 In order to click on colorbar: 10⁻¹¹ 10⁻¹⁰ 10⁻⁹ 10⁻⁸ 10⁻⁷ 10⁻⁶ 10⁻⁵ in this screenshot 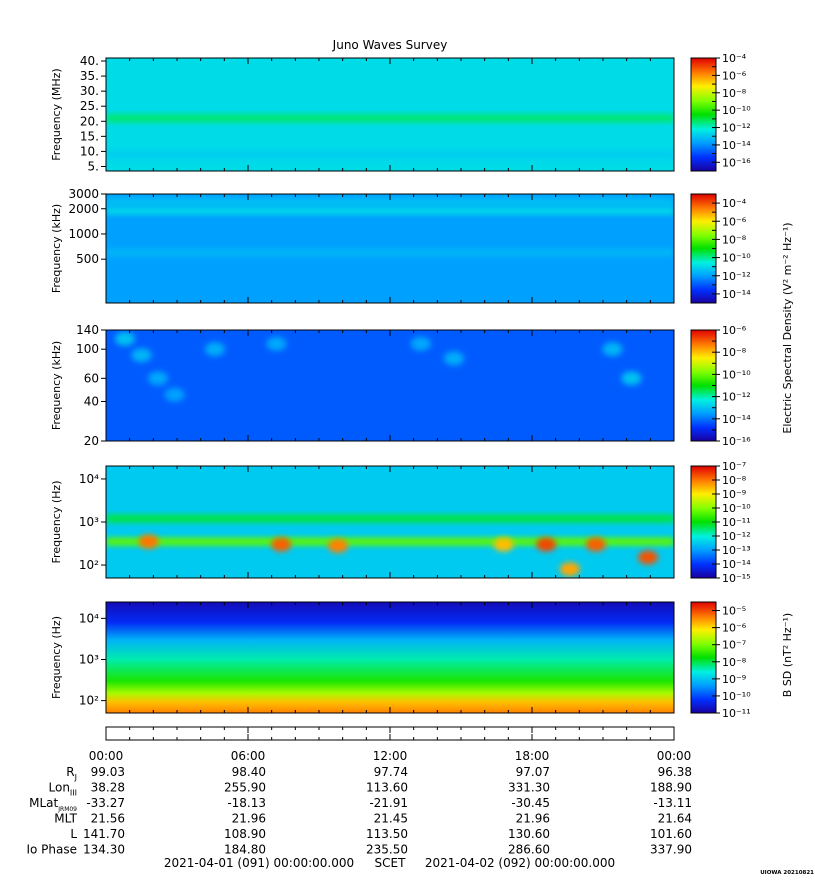, I will do `click(720, 660)`.